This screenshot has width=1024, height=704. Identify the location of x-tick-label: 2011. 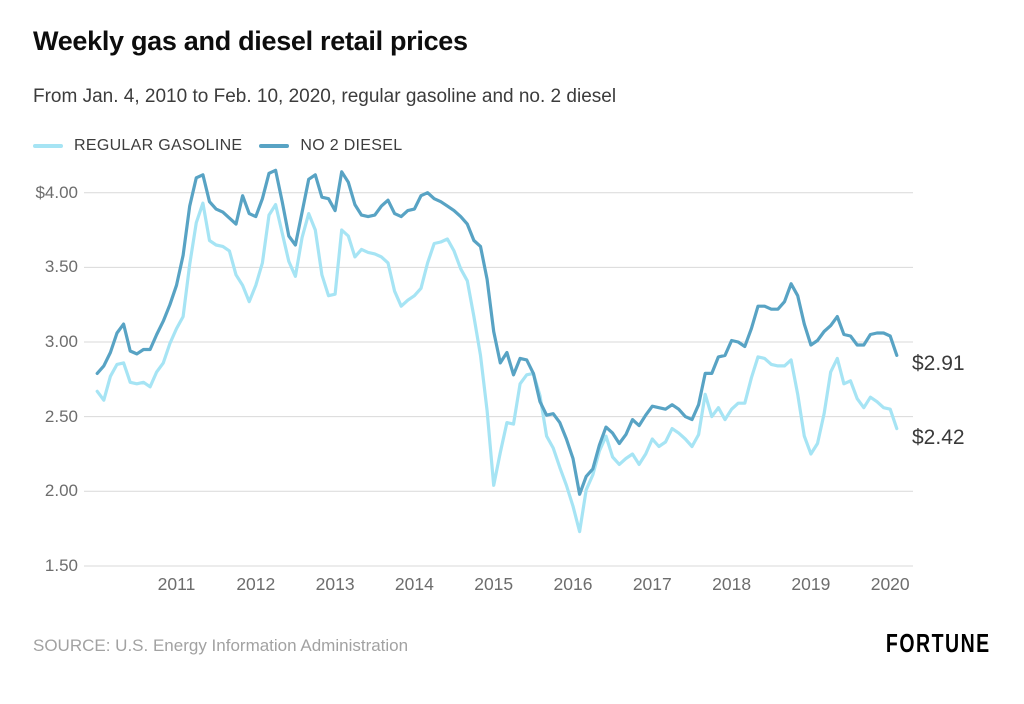
(176, 584).